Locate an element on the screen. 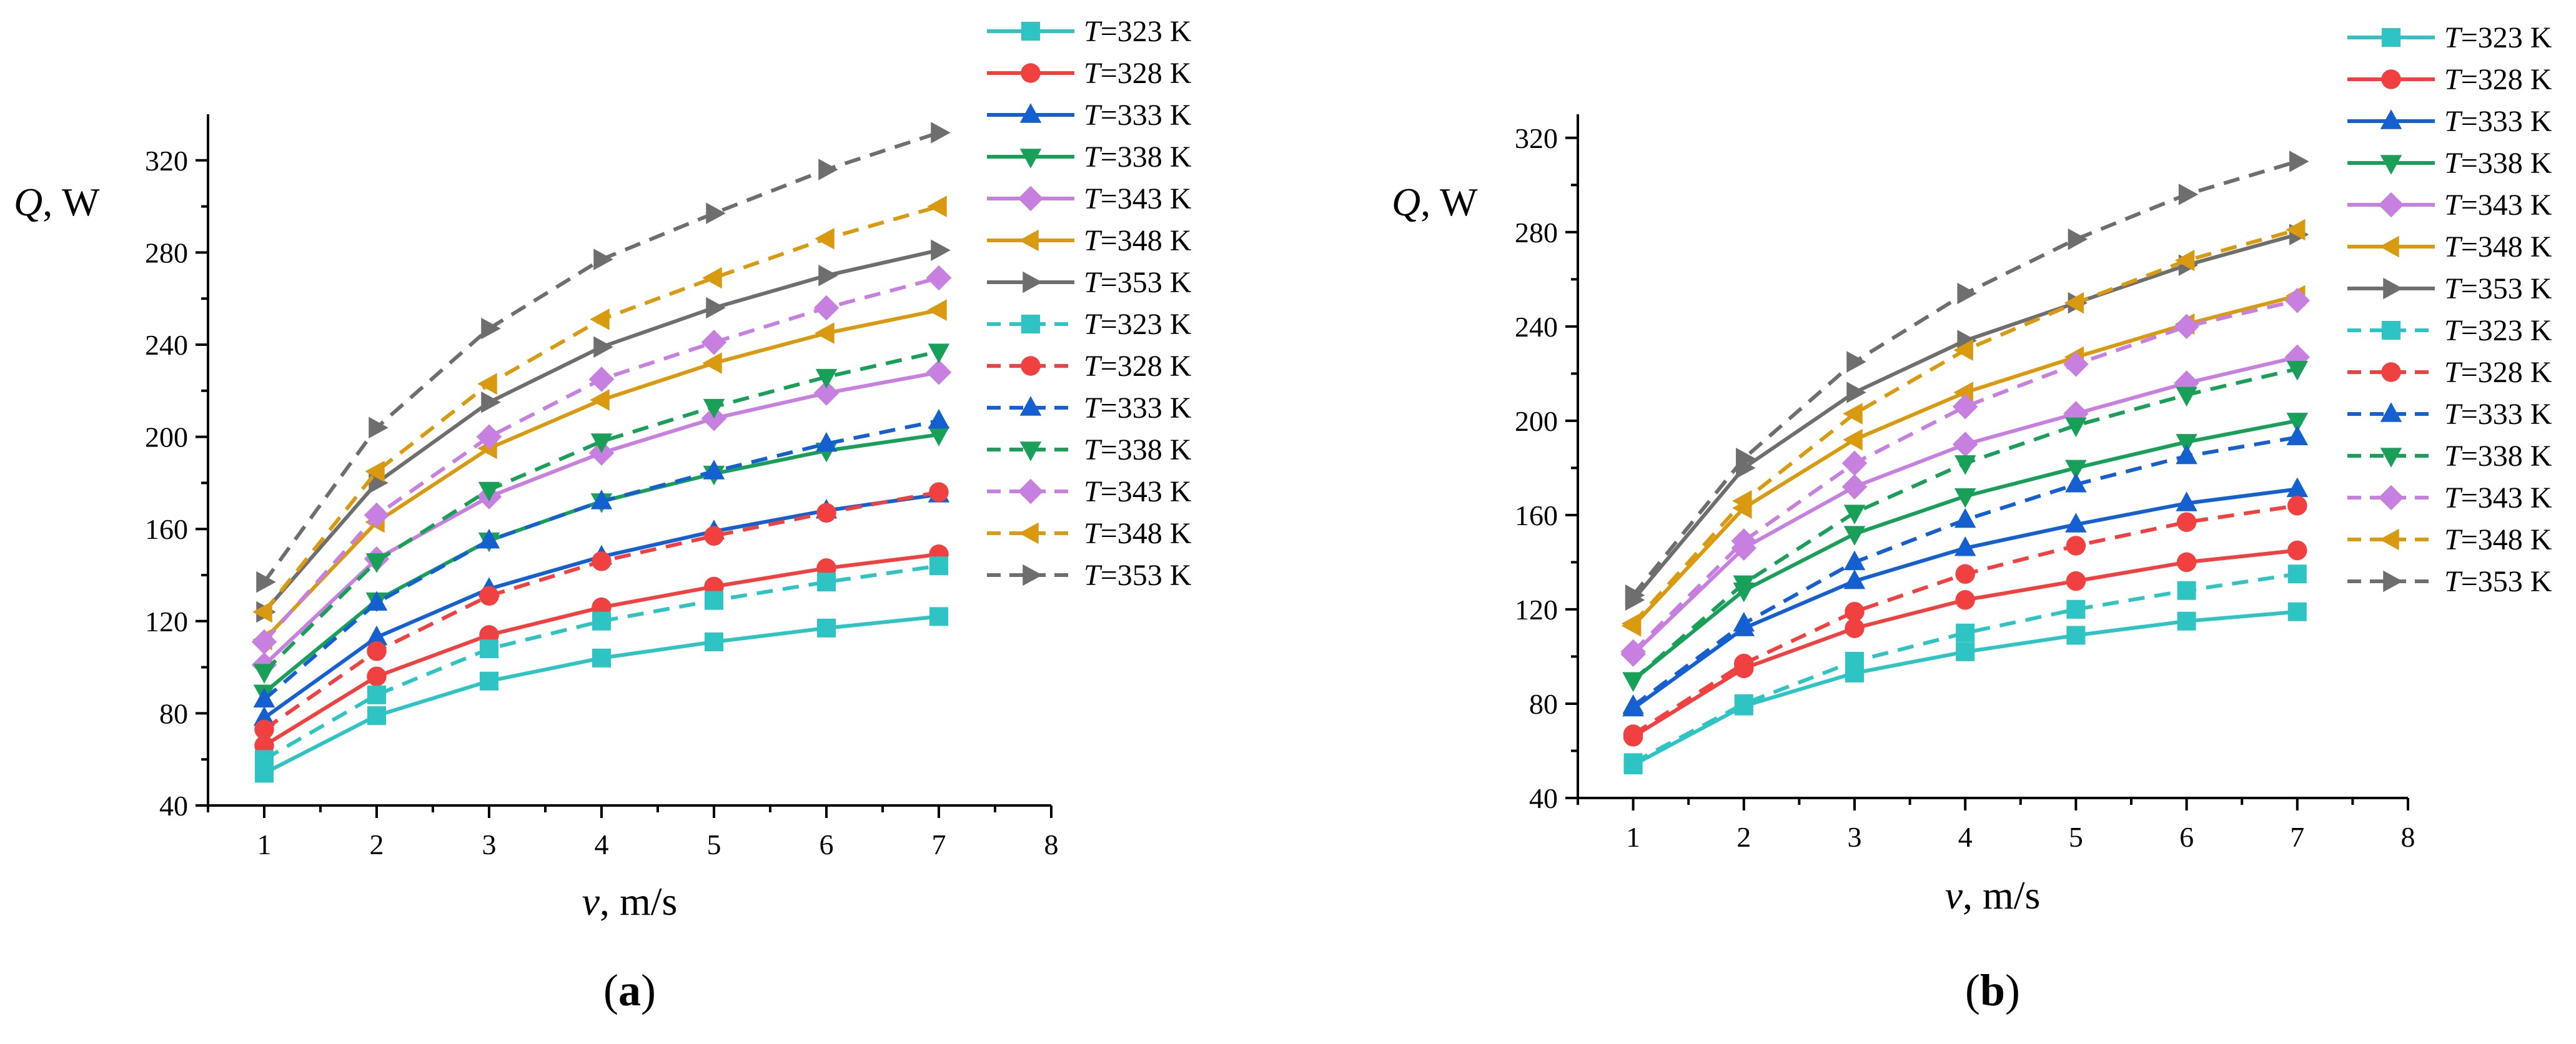 The width and height of the screenshot is (2576, 1044). legend-label: T=343 K is located at coordinates (1138, 491).